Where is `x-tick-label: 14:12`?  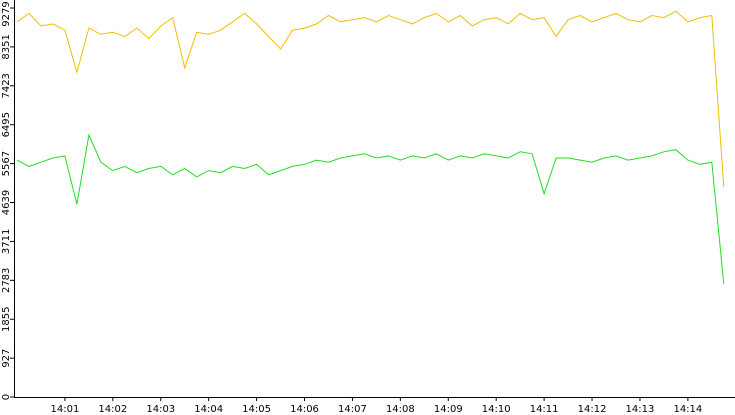 x-tick-label: 14:12 is located at coordinates (592, 409).